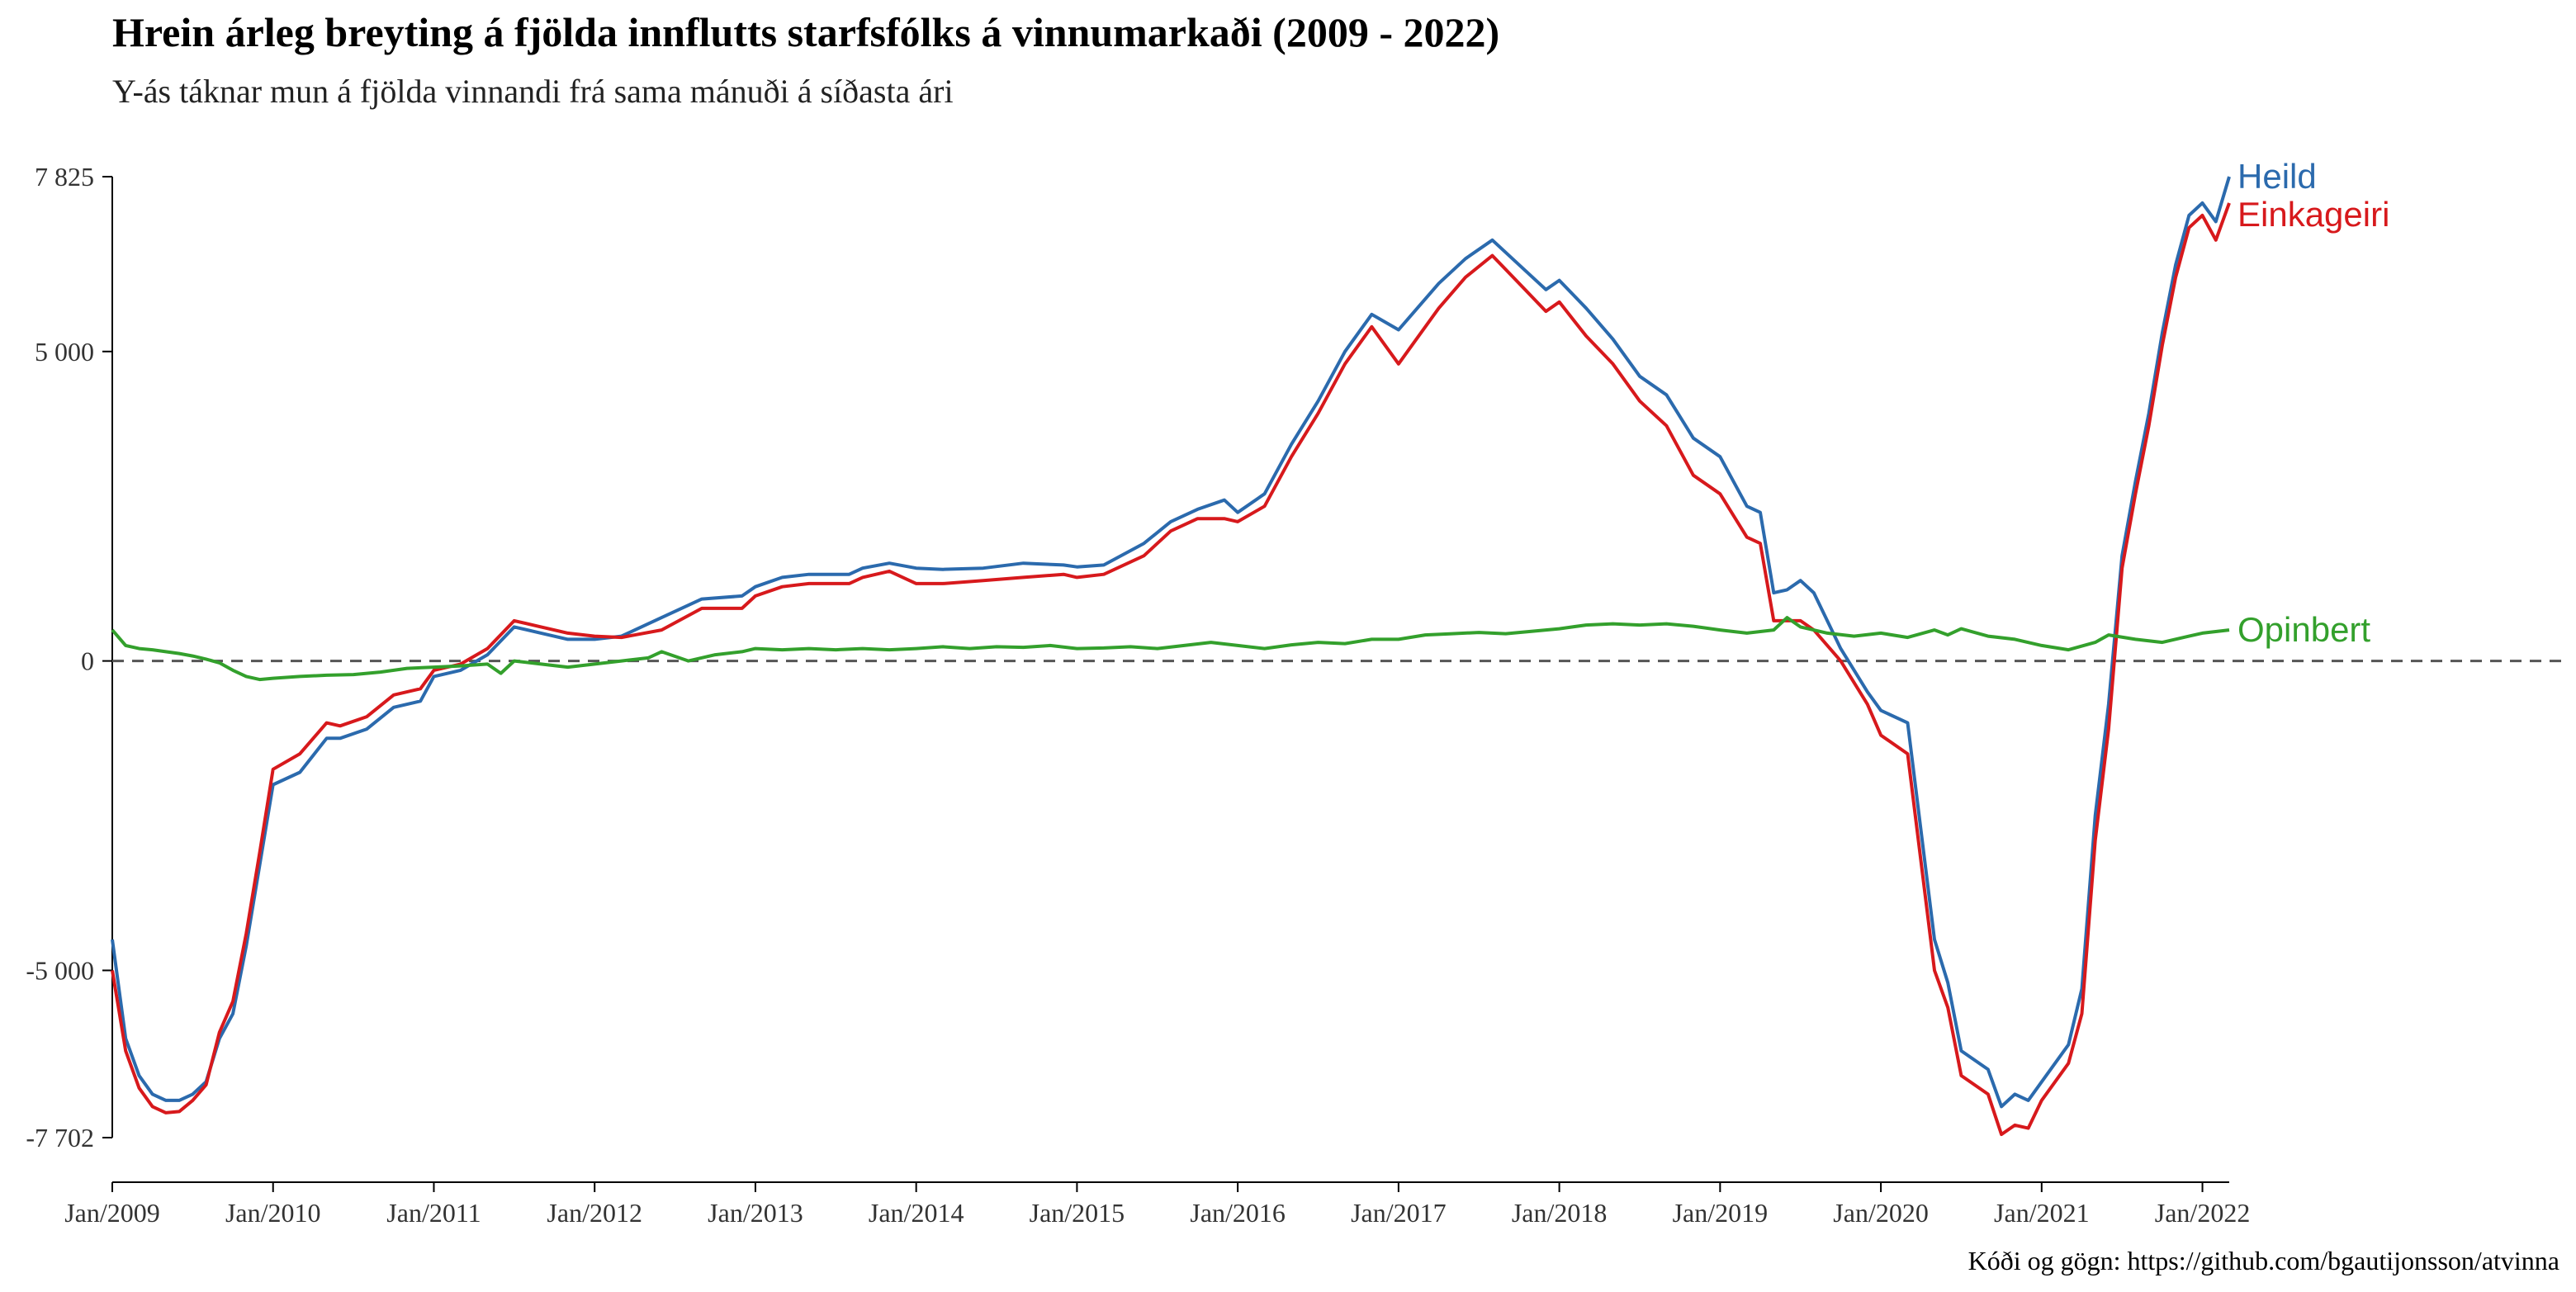  I want to click on y-tick-label: 5 000, so click(64, 352).